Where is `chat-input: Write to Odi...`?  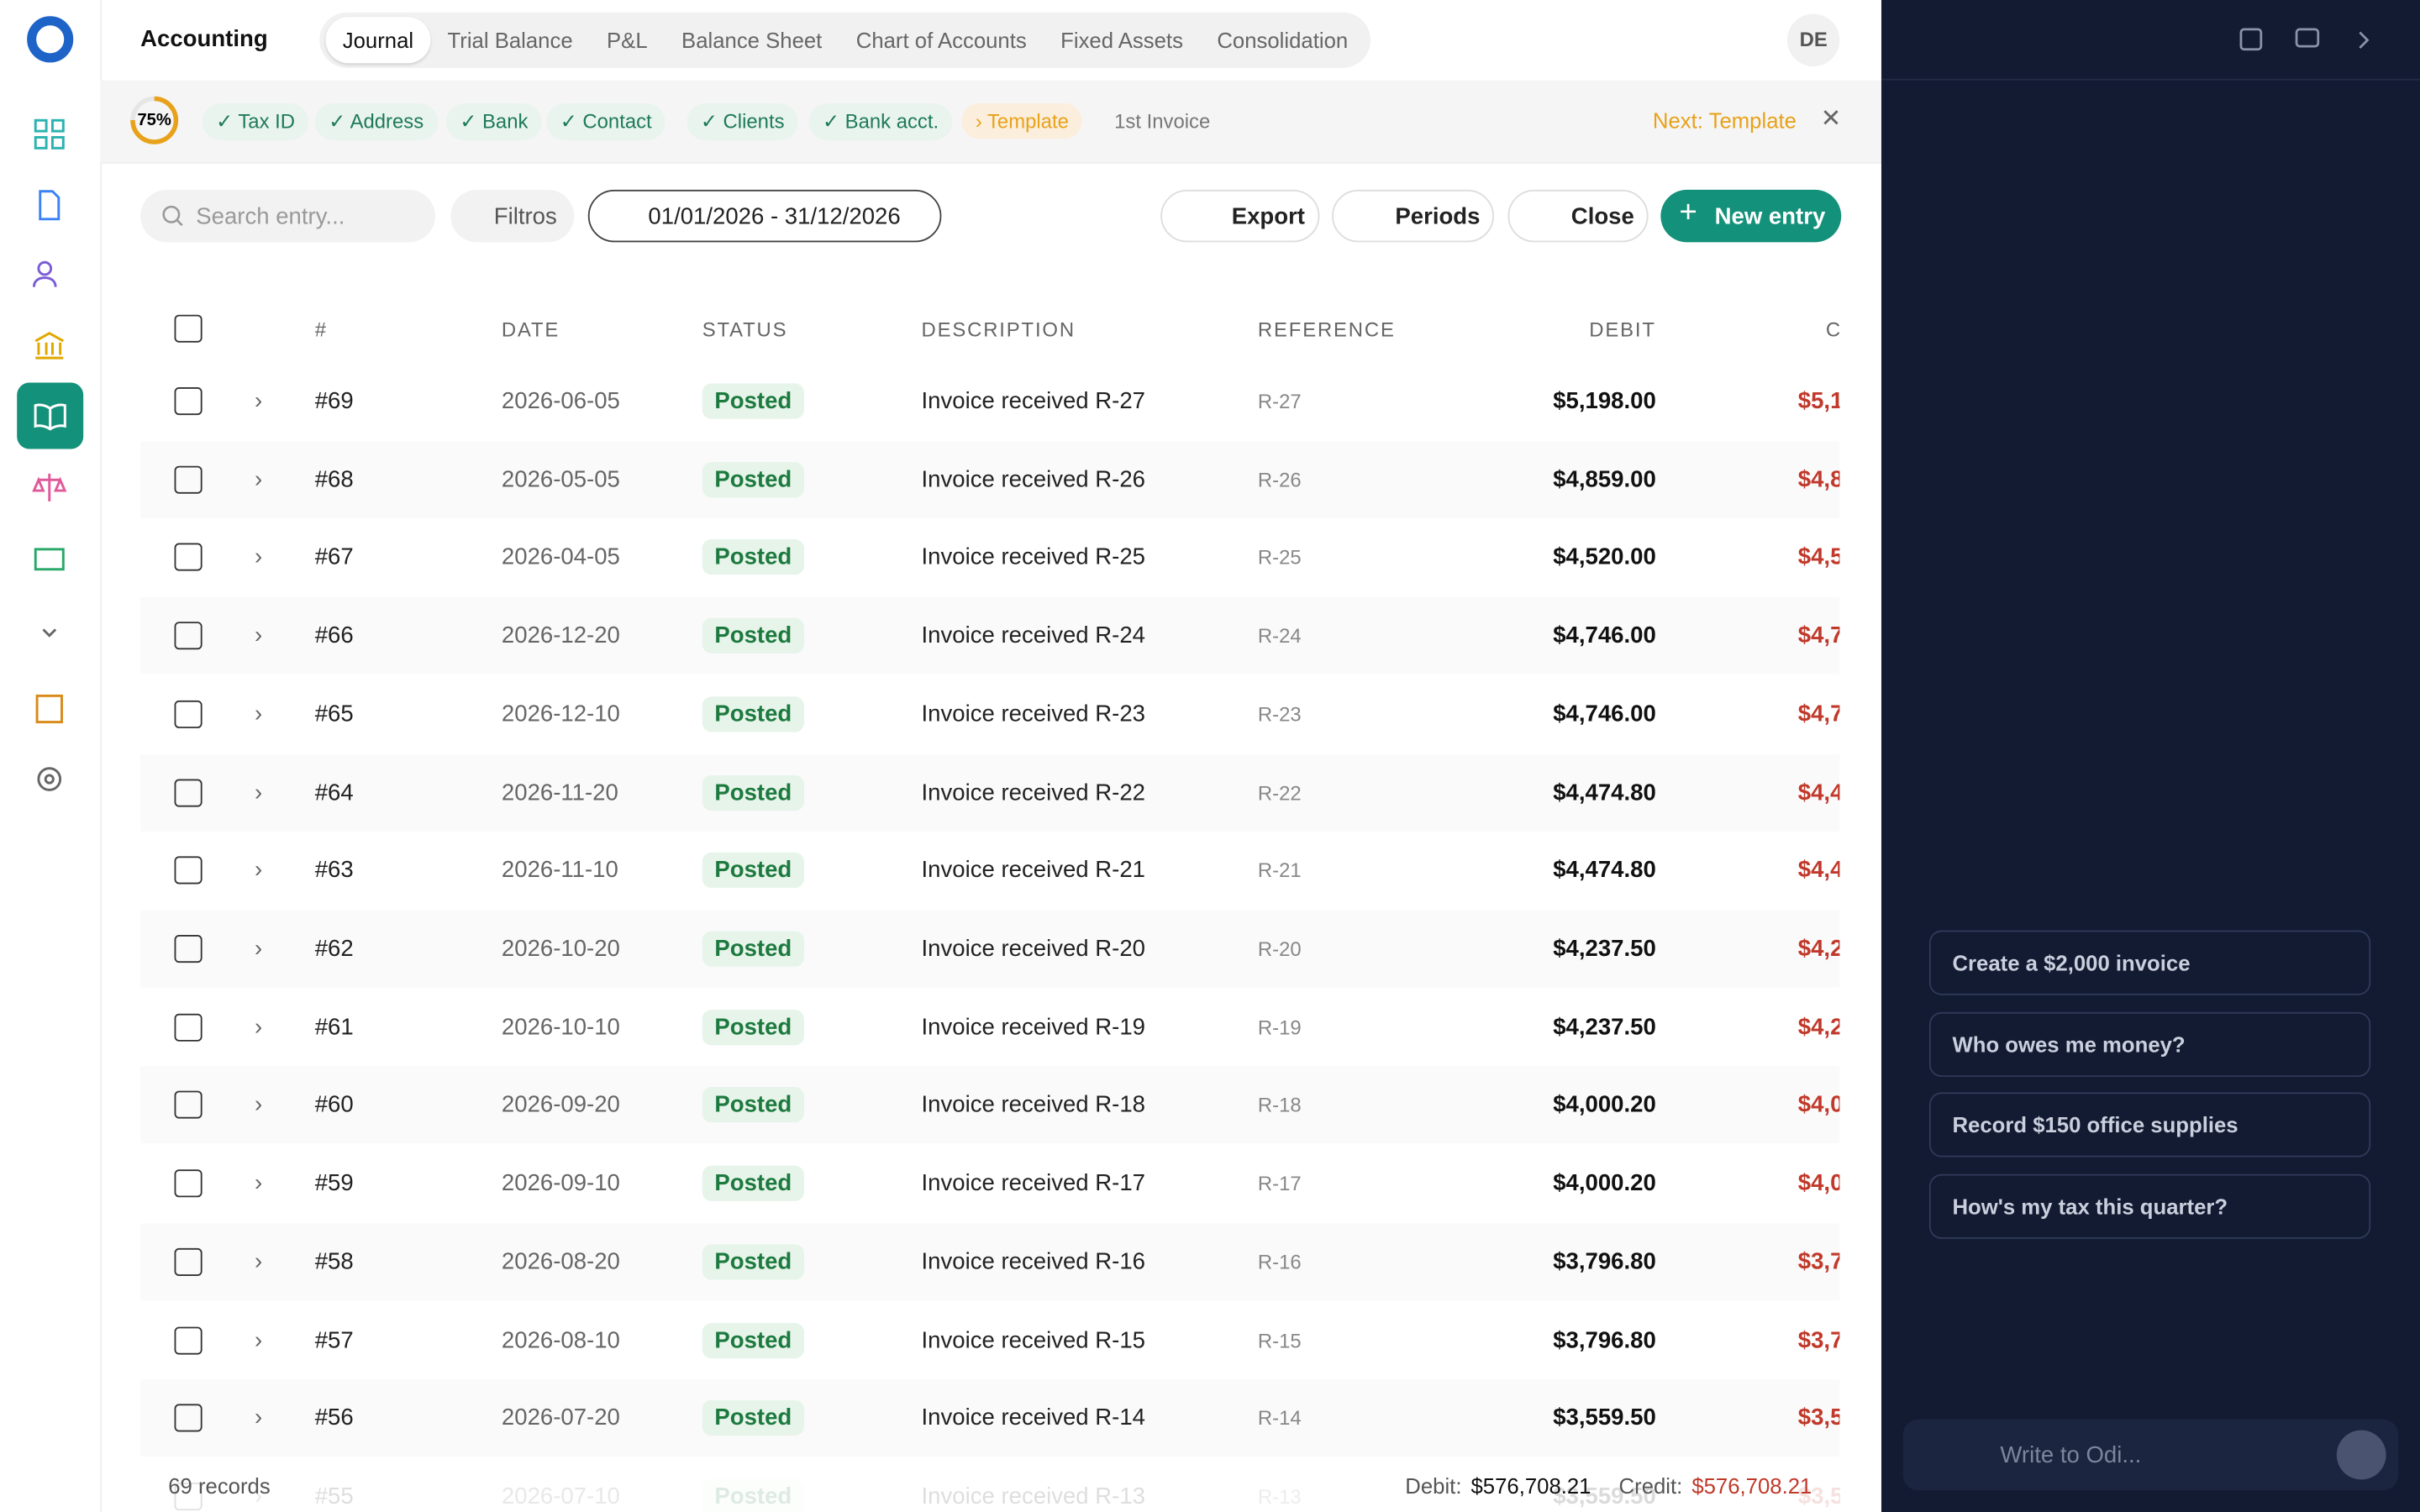 chat-input: Write to Odi... is located at coordinates (2150, 1455).